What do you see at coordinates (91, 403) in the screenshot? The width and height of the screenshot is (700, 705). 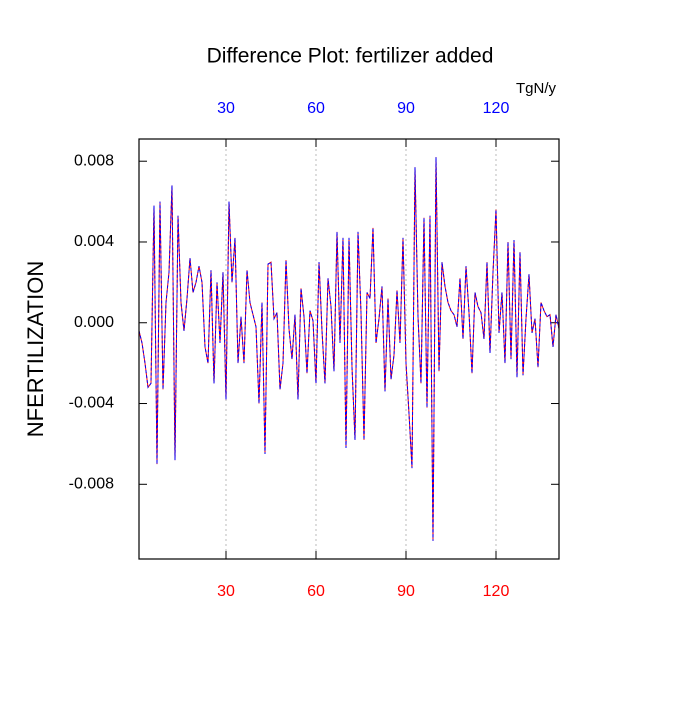 I see `y-tick-label: -0.004` at bounding box center [91, 403].